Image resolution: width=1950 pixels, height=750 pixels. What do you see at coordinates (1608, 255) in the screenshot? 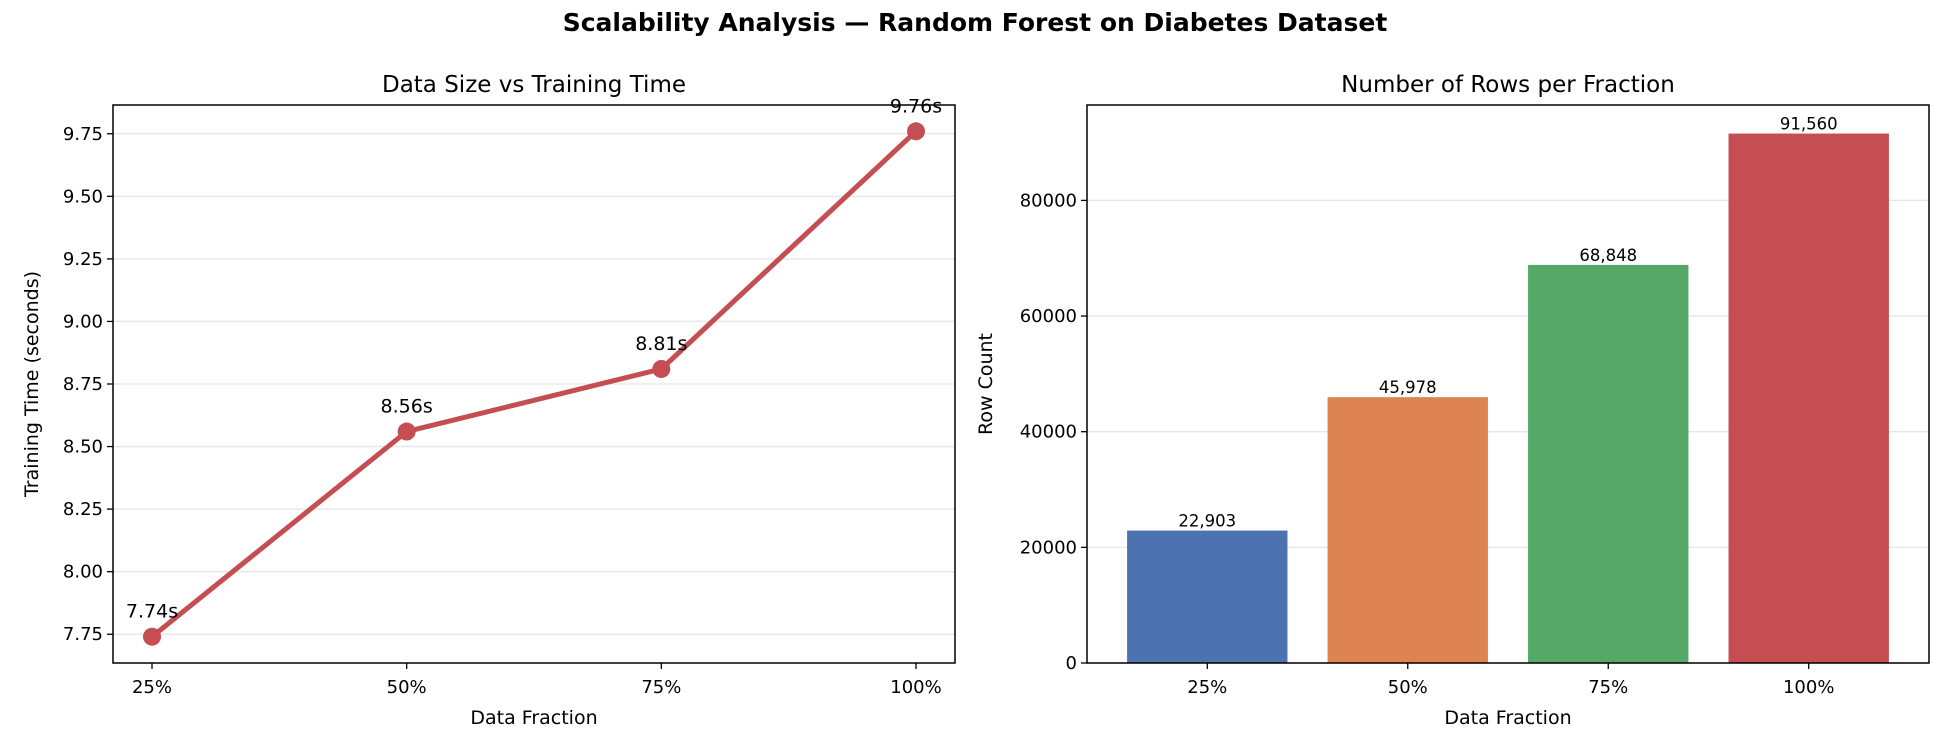
I see `row-count-bar-label: 68,848` at bounding box center [1608, 255].